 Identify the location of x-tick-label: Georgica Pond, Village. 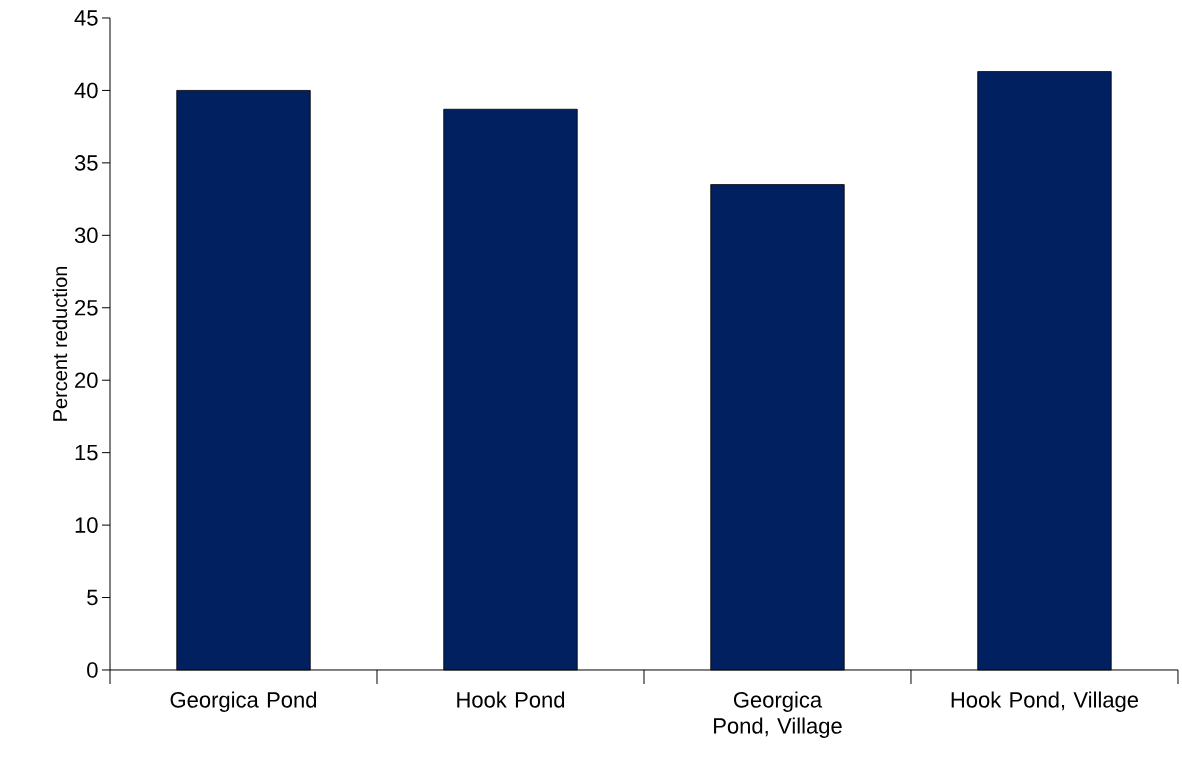
(778, 715).